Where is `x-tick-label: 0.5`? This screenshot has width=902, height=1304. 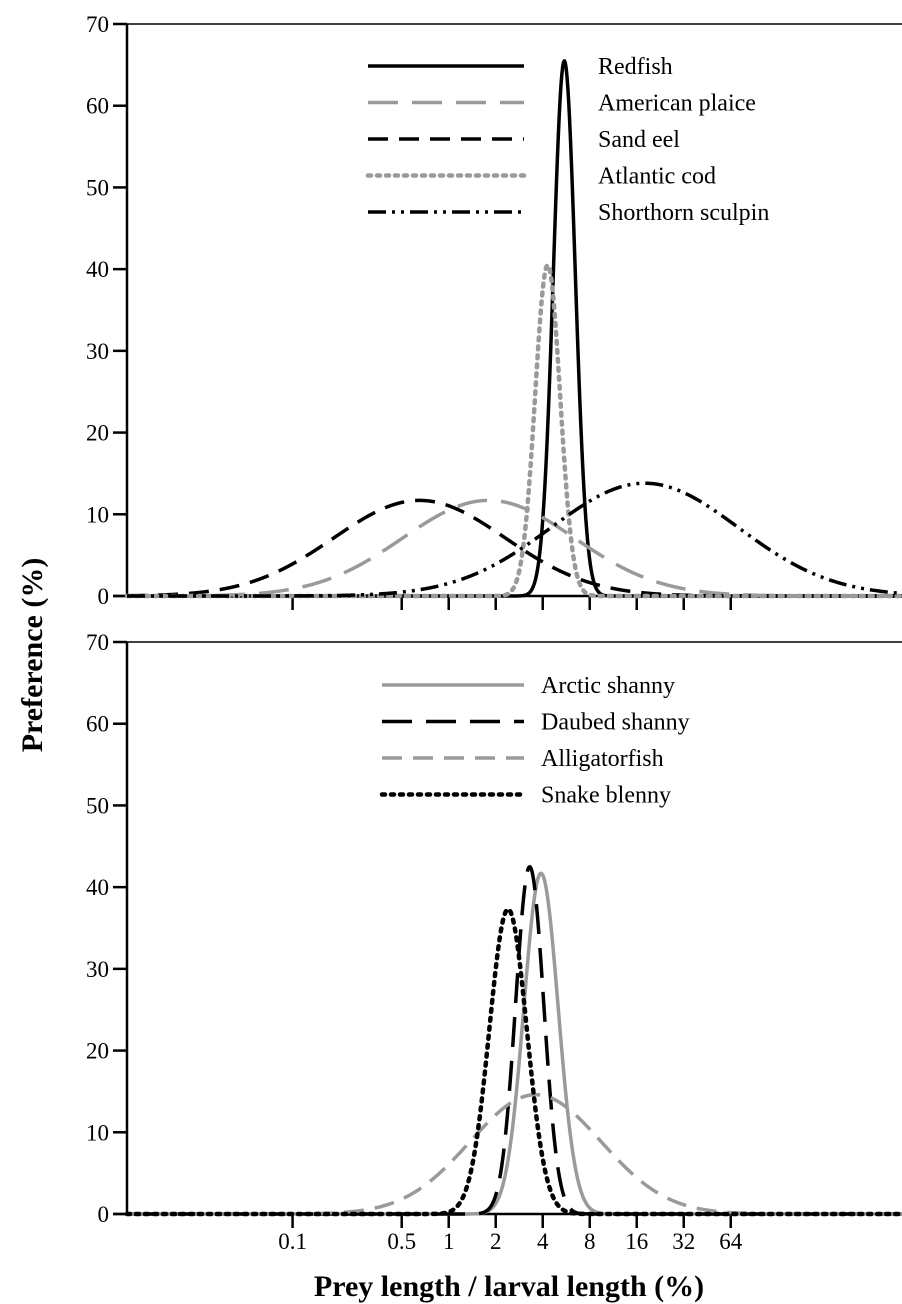
x-tick-label: 0.5 is located at coordinates (401, 1241).